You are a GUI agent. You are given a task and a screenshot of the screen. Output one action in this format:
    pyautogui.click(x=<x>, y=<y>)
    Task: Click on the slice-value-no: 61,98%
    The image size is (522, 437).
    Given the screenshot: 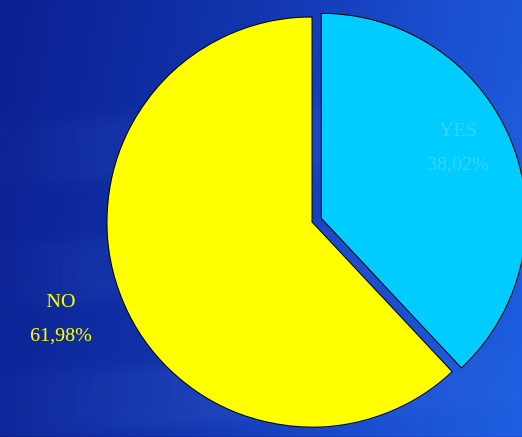 What is the action you would take?
    pyautogui.click(x=61, y=335)
    